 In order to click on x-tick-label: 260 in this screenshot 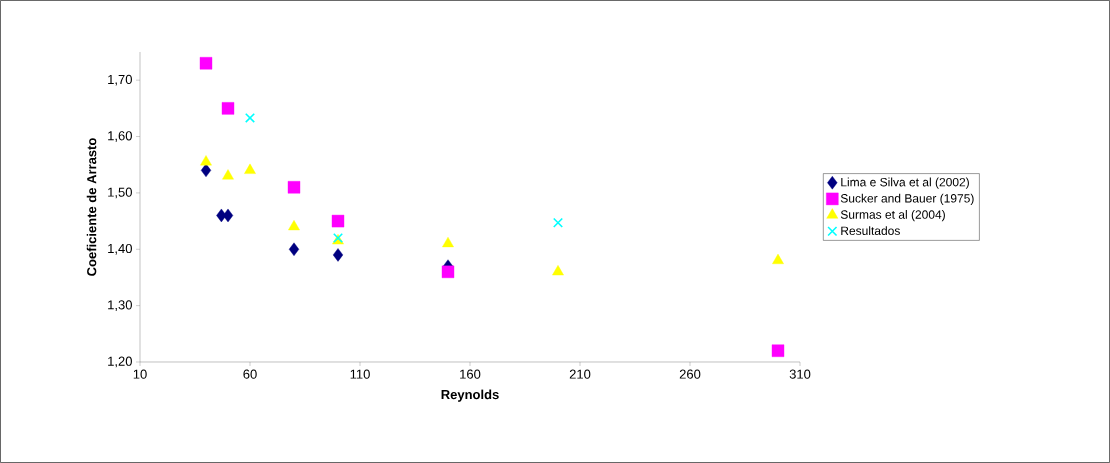, I will do `click(690, 374)`.